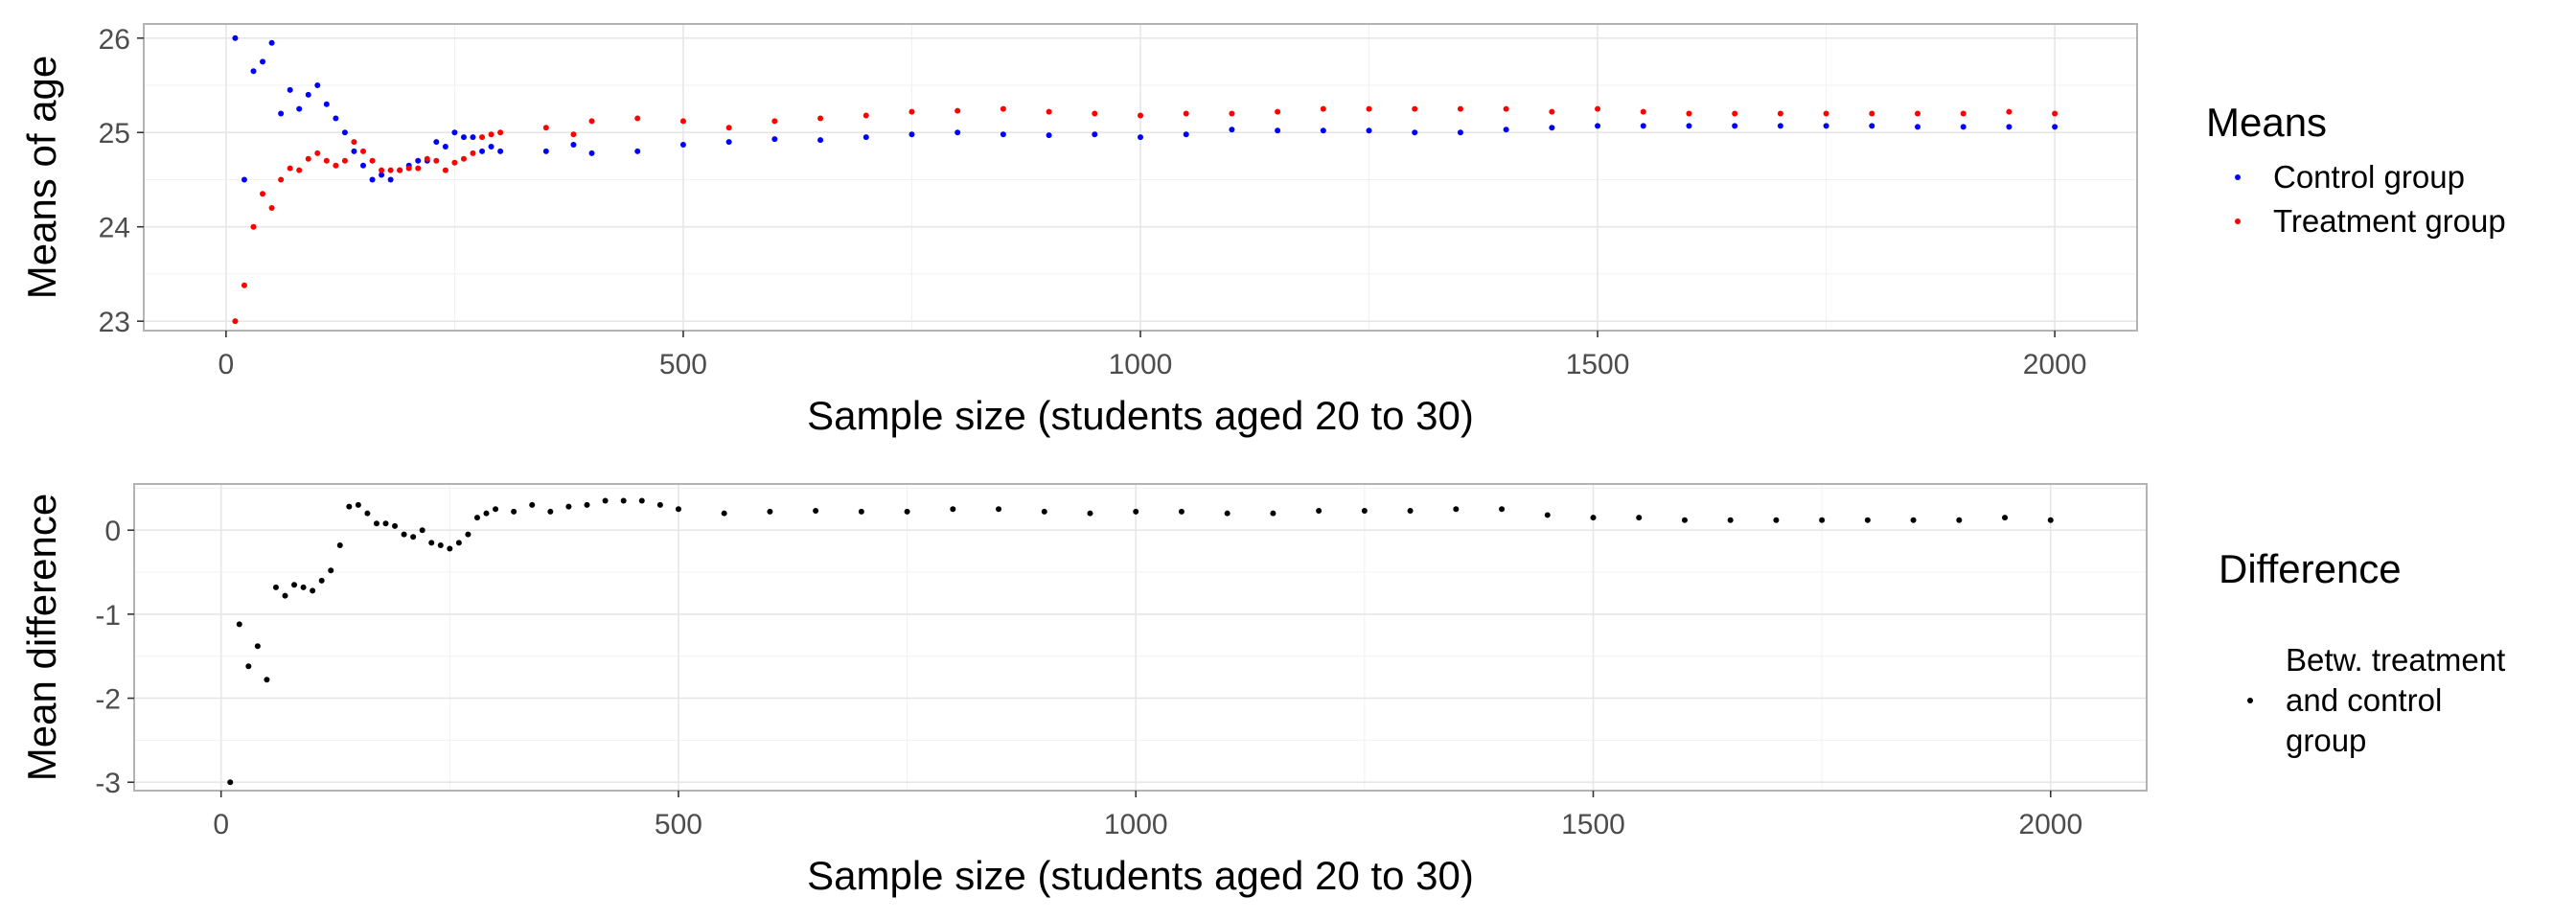  What do you see at coordinates (114, 322) in the screenshot?
I see `y-tick-label: 23` at bounding box center [114, 322].